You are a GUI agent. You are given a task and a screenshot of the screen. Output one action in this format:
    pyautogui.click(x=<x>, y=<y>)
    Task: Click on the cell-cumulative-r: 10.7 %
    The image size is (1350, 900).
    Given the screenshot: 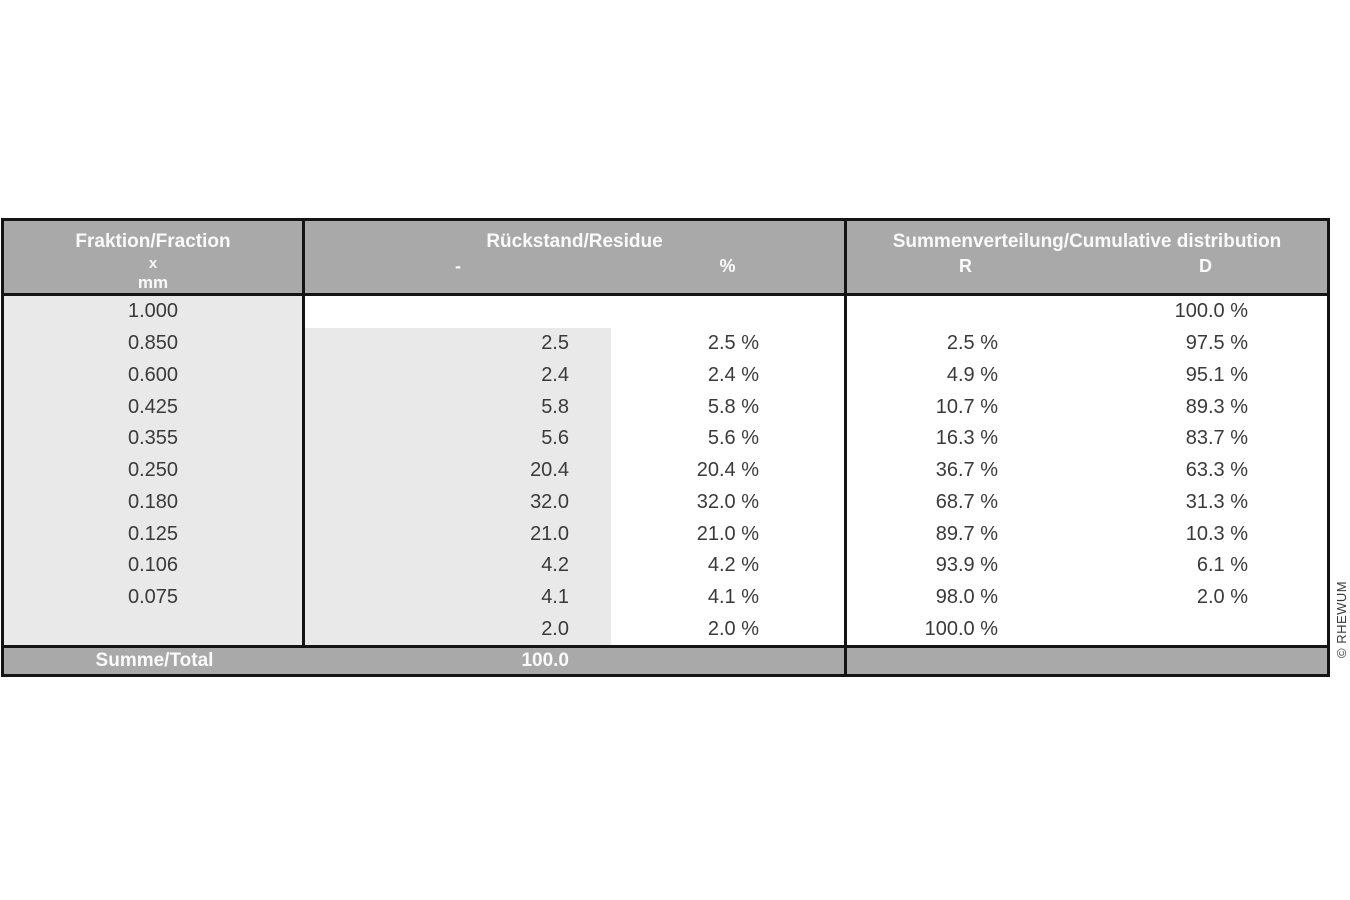 What is the action you would take?
    pyautogui.click(x=966, y=406)
    